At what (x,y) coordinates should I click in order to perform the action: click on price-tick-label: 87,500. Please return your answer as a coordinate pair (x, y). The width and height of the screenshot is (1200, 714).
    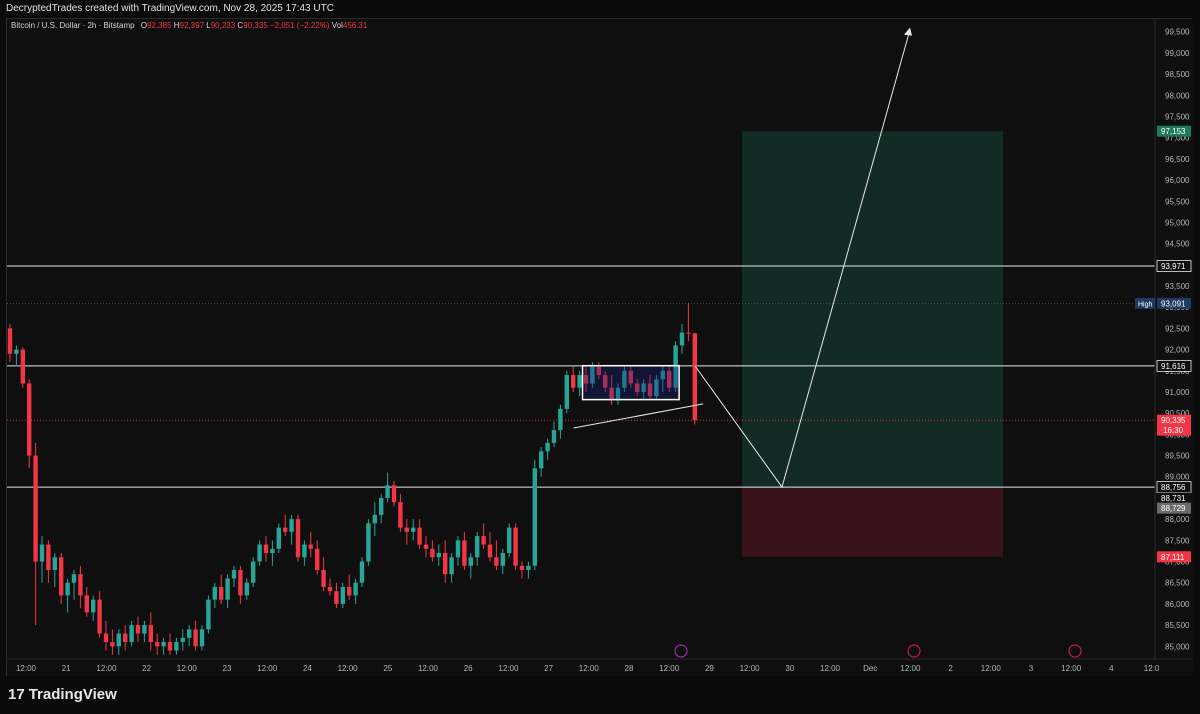
    Looking at the image, I should click on (1177, 540).